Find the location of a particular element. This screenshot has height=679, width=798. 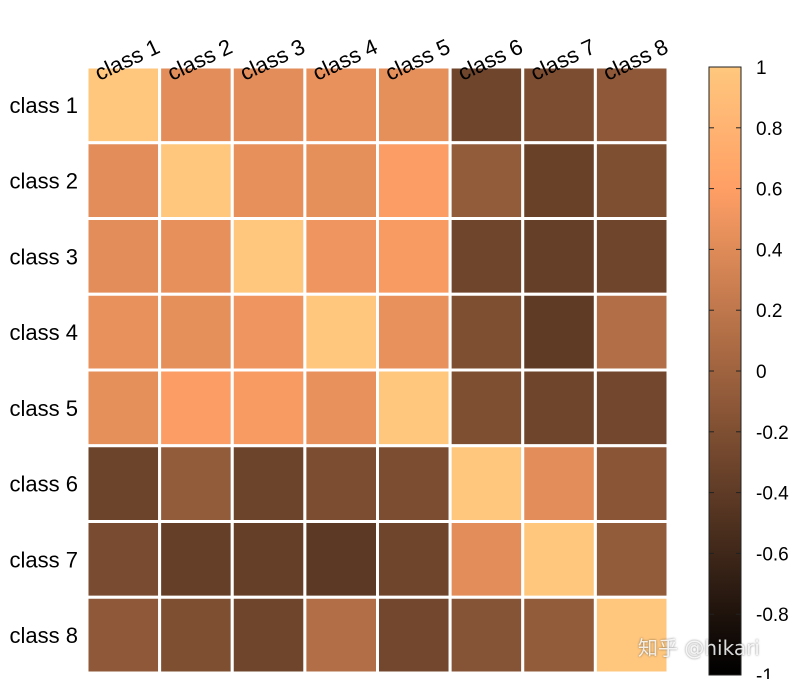

colorbar-tick-label: 0 is located at coordinates (761, 372).